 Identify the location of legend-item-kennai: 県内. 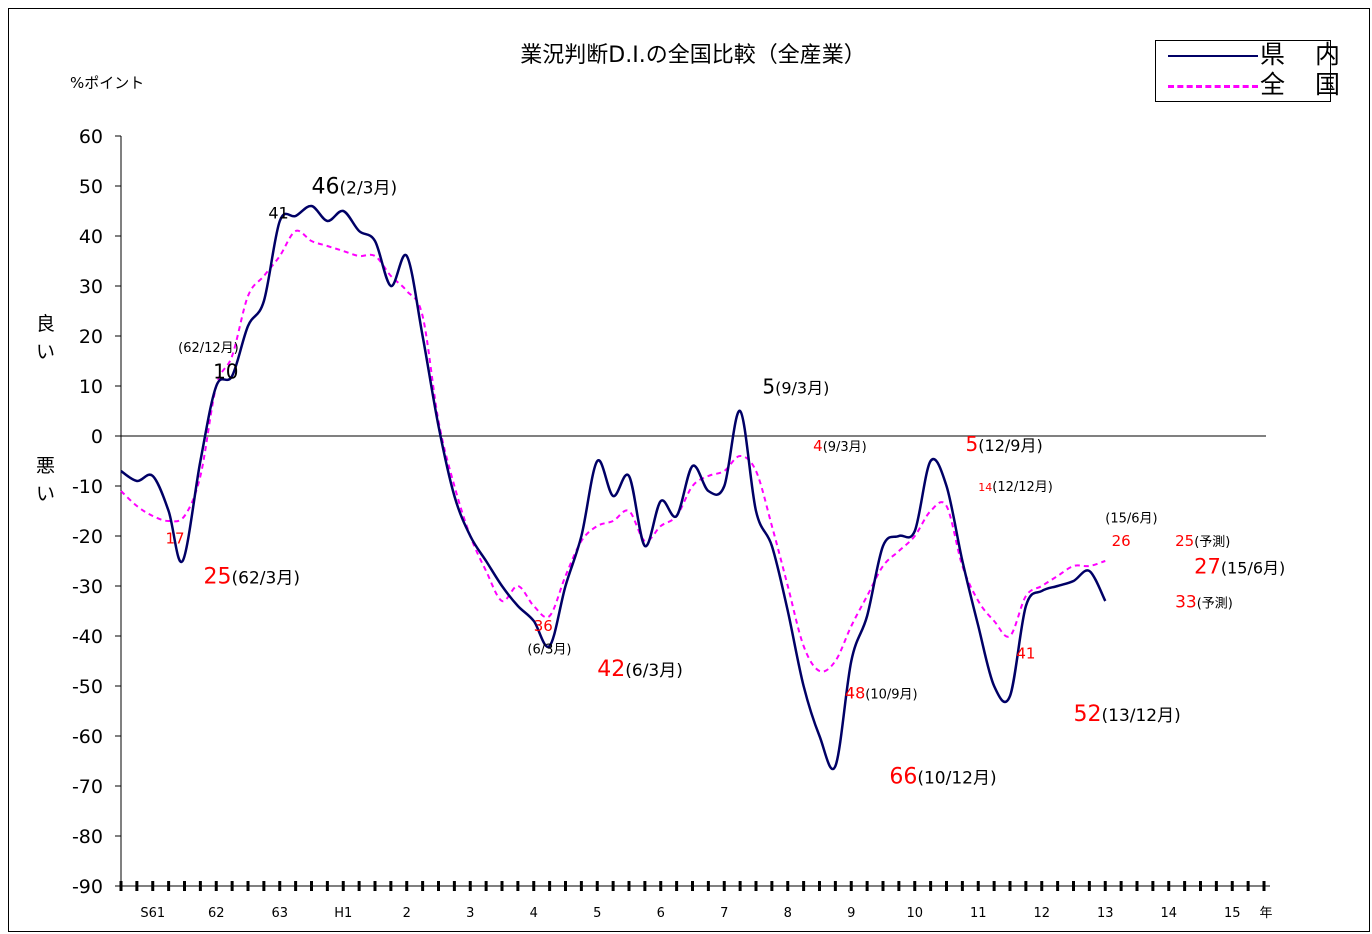
(1248, 56).